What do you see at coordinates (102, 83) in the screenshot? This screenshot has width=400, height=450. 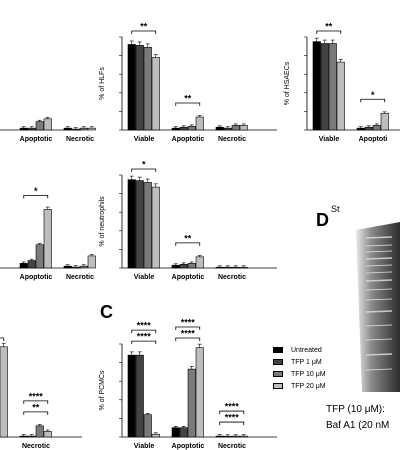 I see `y-axis-label: % of HLFs` at bounding box center [102, 83].